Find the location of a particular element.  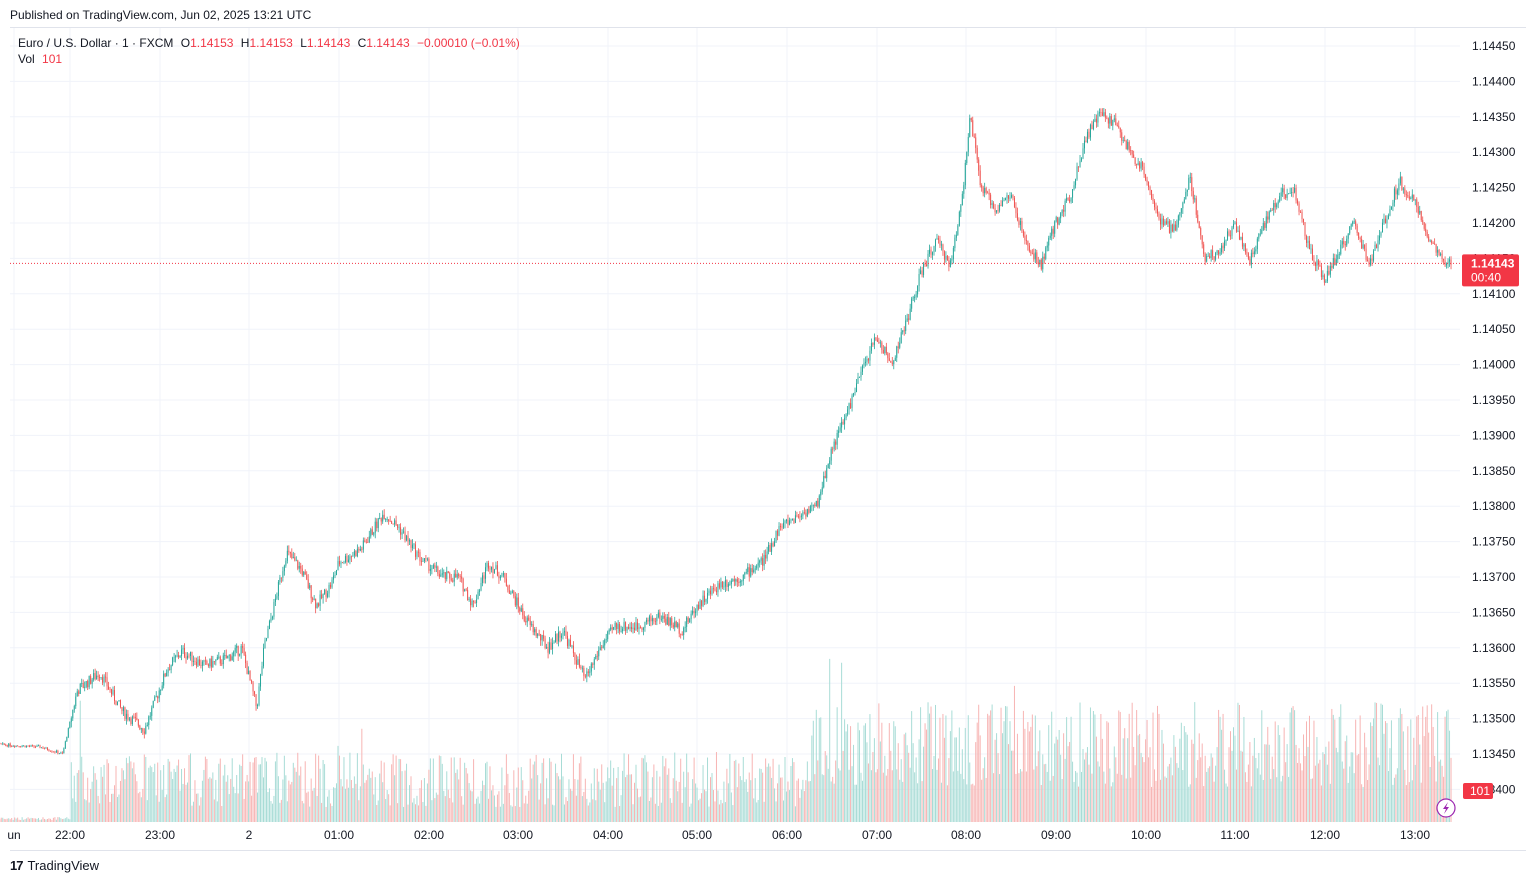

tradingview-brand: 17 TradingView is located at coordinates (54, 865).